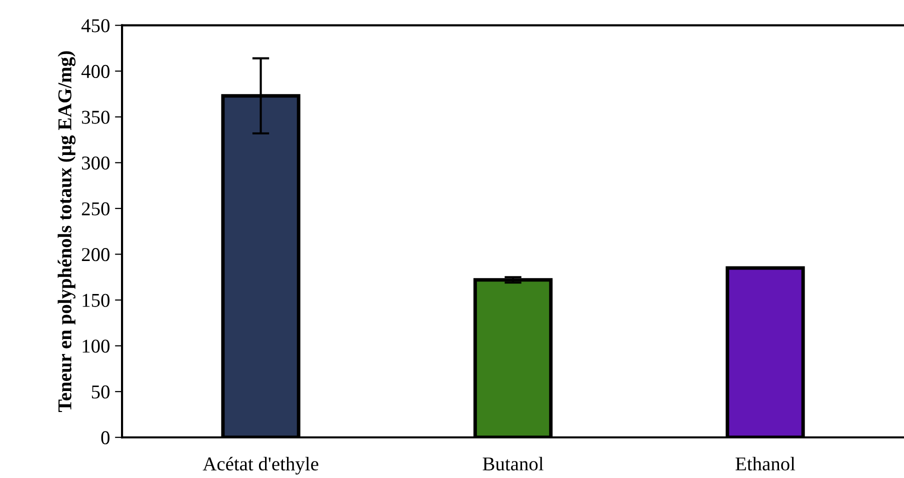  Describe the element at coordinates (96, 346) in the screenshot. I see `y-tick-label: 100` at that location.